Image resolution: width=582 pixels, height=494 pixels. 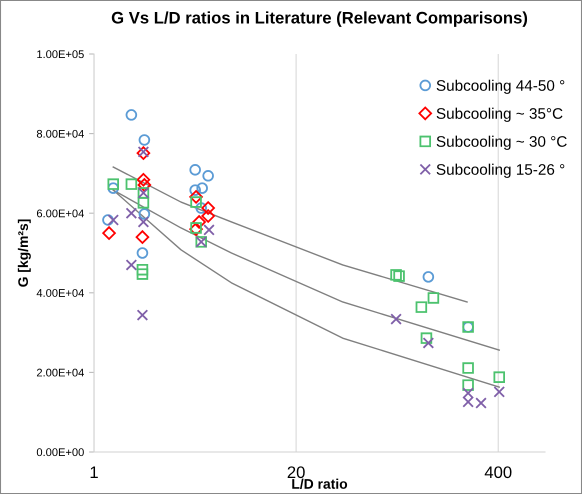 I want to click on y-tick-label: 8.00E+04, so click(x=60, y=134).